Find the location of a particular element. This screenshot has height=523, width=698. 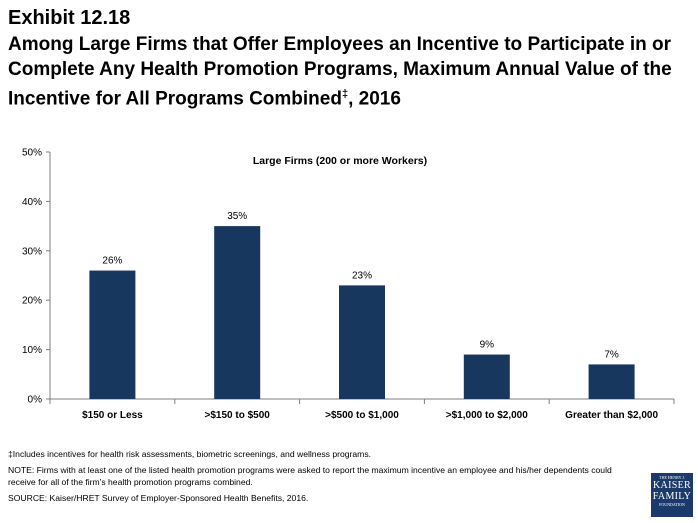

y-tick-label: 0% is located at coordinates (35, 400).